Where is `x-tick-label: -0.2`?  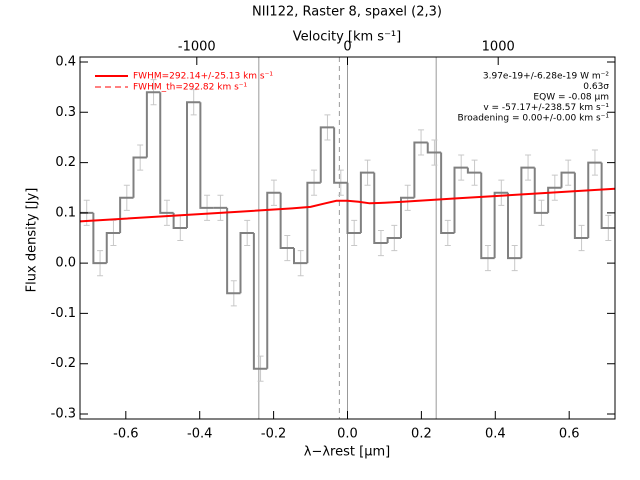
x-tick-label: -0.2 is located at coordinates (273, 434).